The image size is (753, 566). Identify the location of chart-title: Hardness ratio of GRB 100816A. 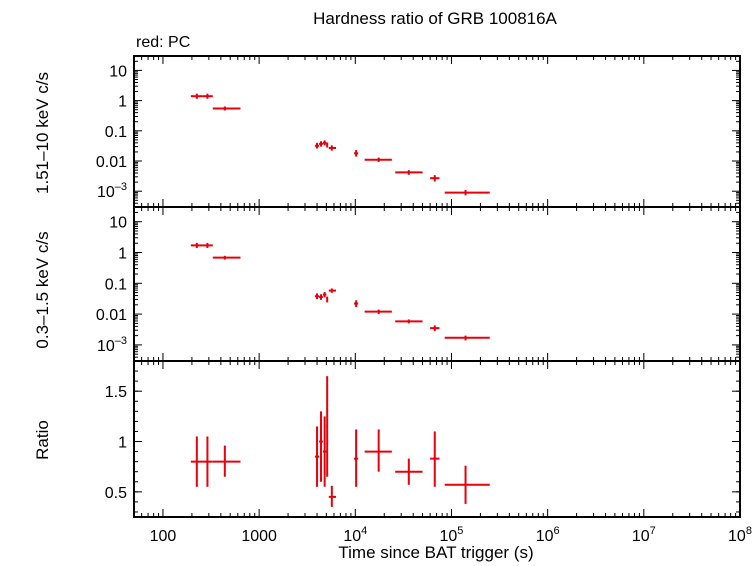
(435, 18).